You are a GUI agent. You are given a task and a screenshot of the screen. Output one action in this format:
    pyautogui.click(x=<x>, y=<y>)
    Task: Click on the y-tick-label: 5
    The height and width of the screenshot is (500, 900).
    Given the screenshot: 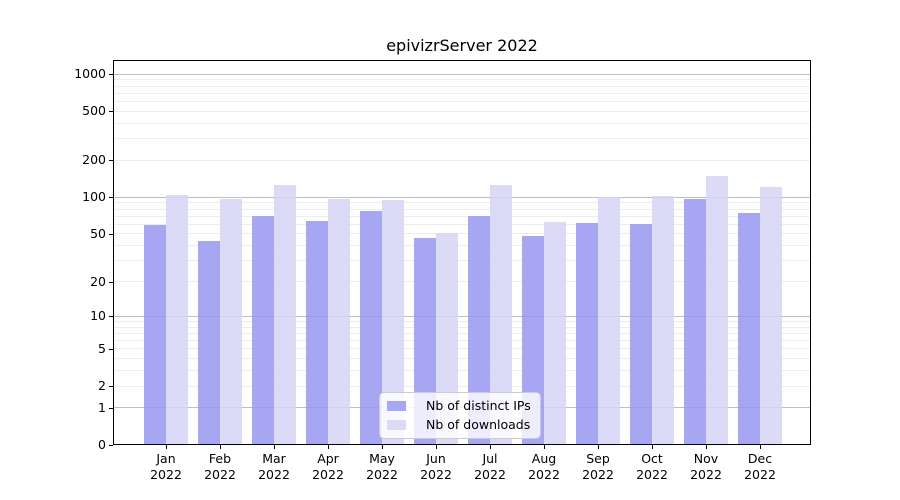 What is the action you would take?
    pyautogui.click(x=102, y=348)
    